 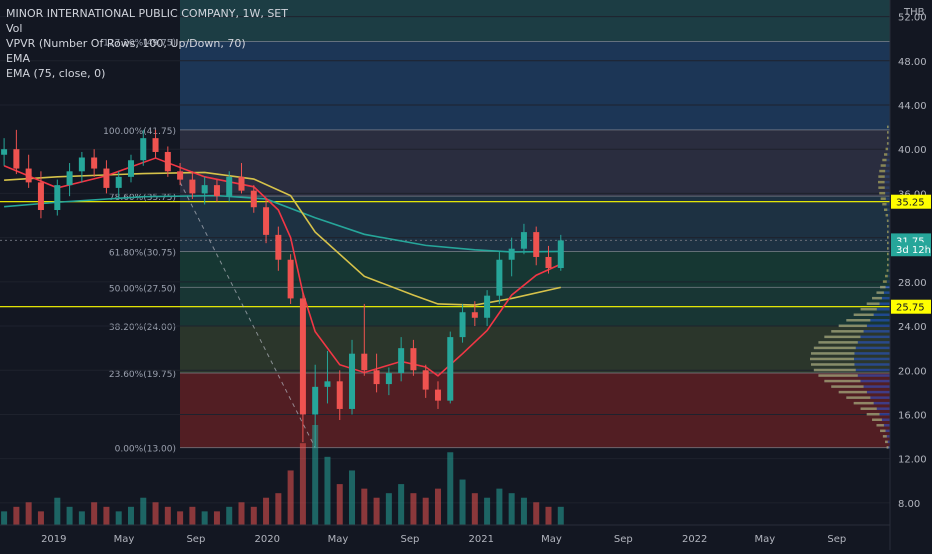 What do you see at coordinates (914, 12) in the screenshot?
I see `currency-label: THB` at bounding box center [914, 12].